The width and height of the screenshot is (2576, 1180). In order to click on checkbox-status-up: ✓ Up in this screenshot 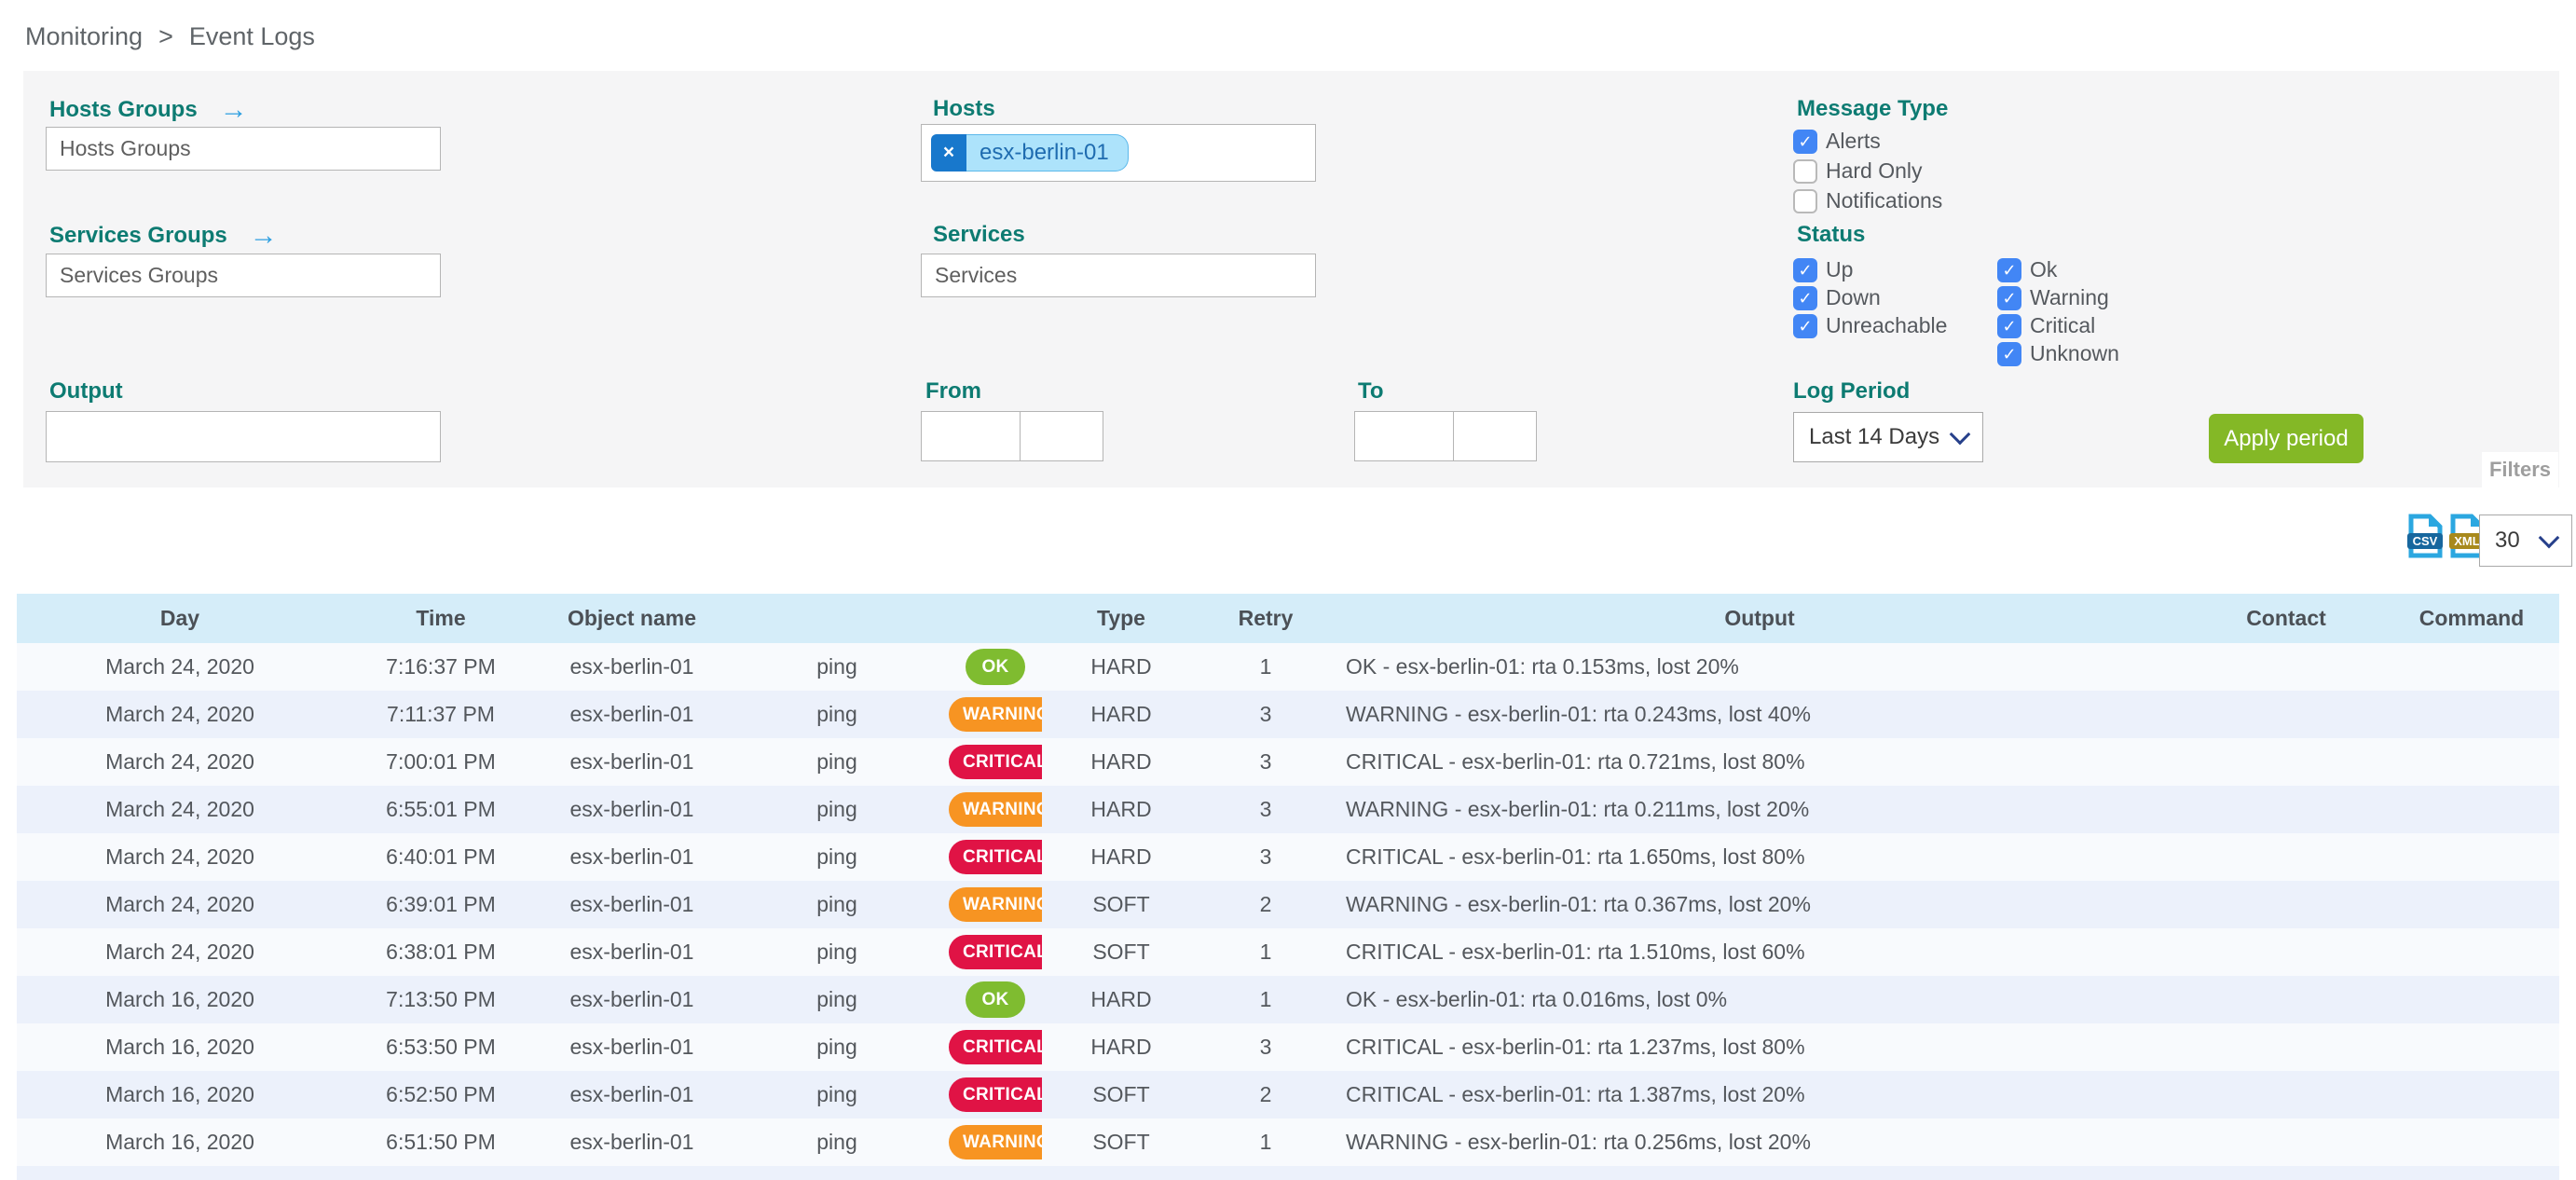, I will do `click(1870, 269)`.